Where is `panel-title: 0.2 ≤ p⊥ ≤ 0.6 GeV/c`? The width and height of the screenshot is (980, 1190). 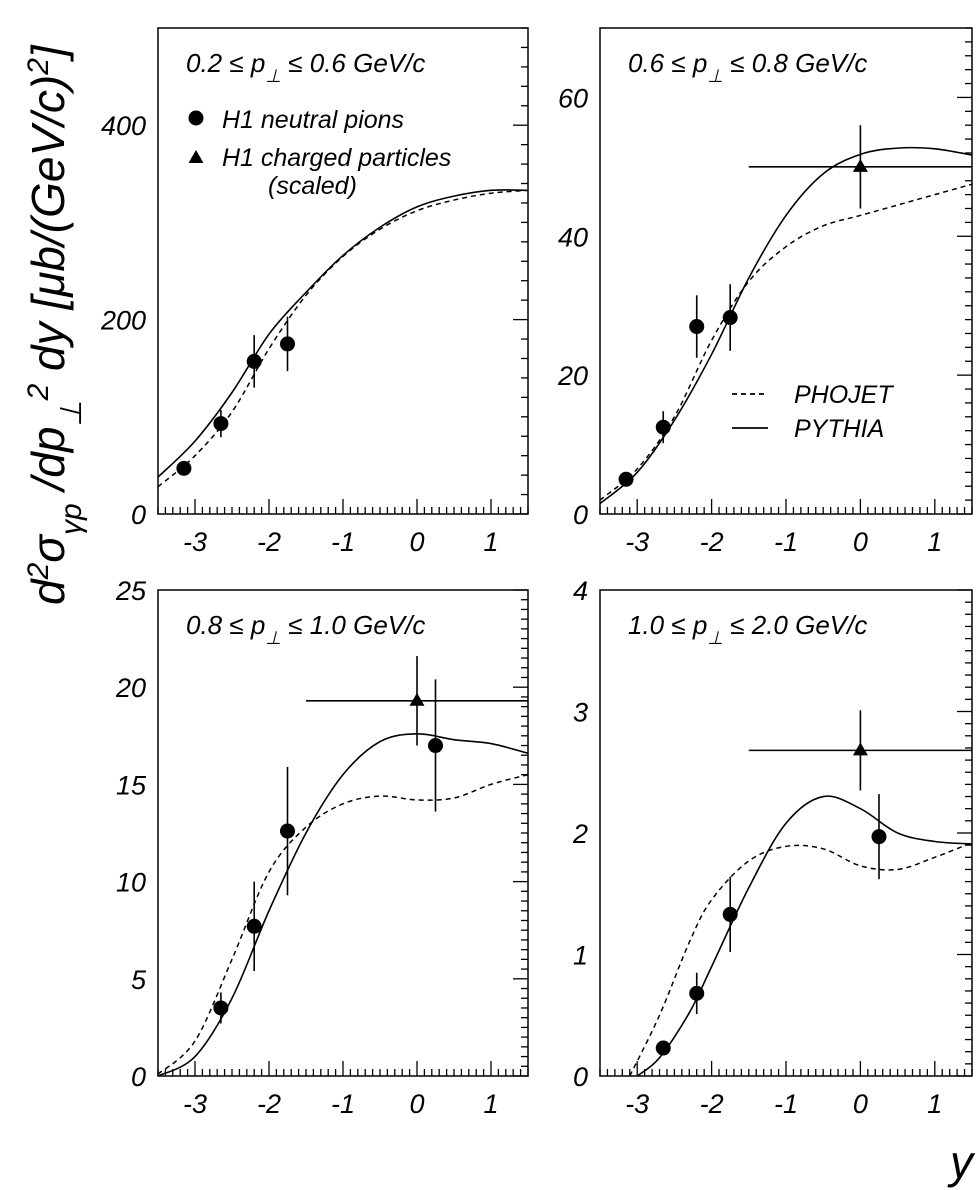 panel-title: 0.2 ≤ p⊥ ≤ 0.6 GeV/c is located at coordinates (305, 67).